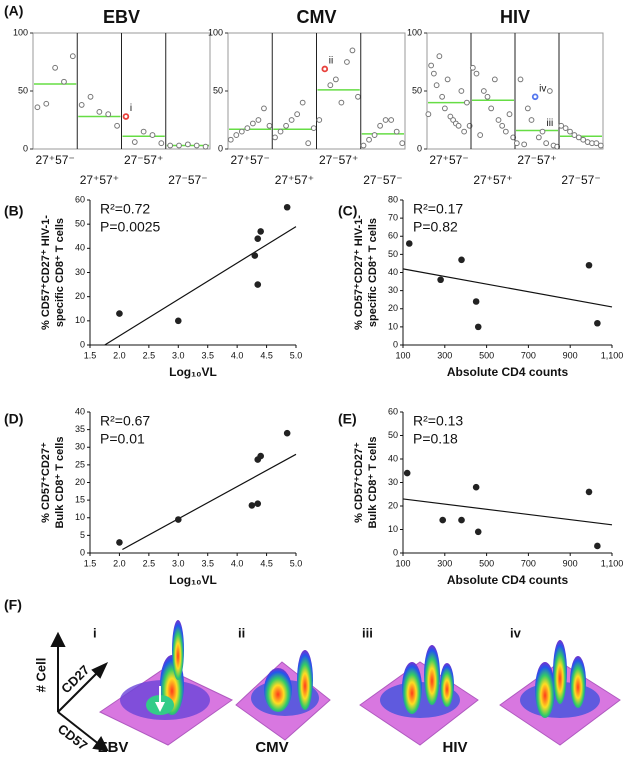  What do you see at coordinates (80, 248) in the screenshot?
I see `y-tick-label: 40` at bounding box center [80, 248].